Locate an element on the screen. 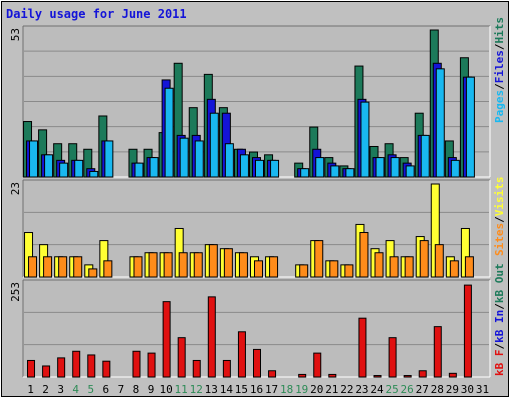 This screenshot has height=400, width=512. legend-text: Pages/Files/Hits is located at coordinates (499, 70).